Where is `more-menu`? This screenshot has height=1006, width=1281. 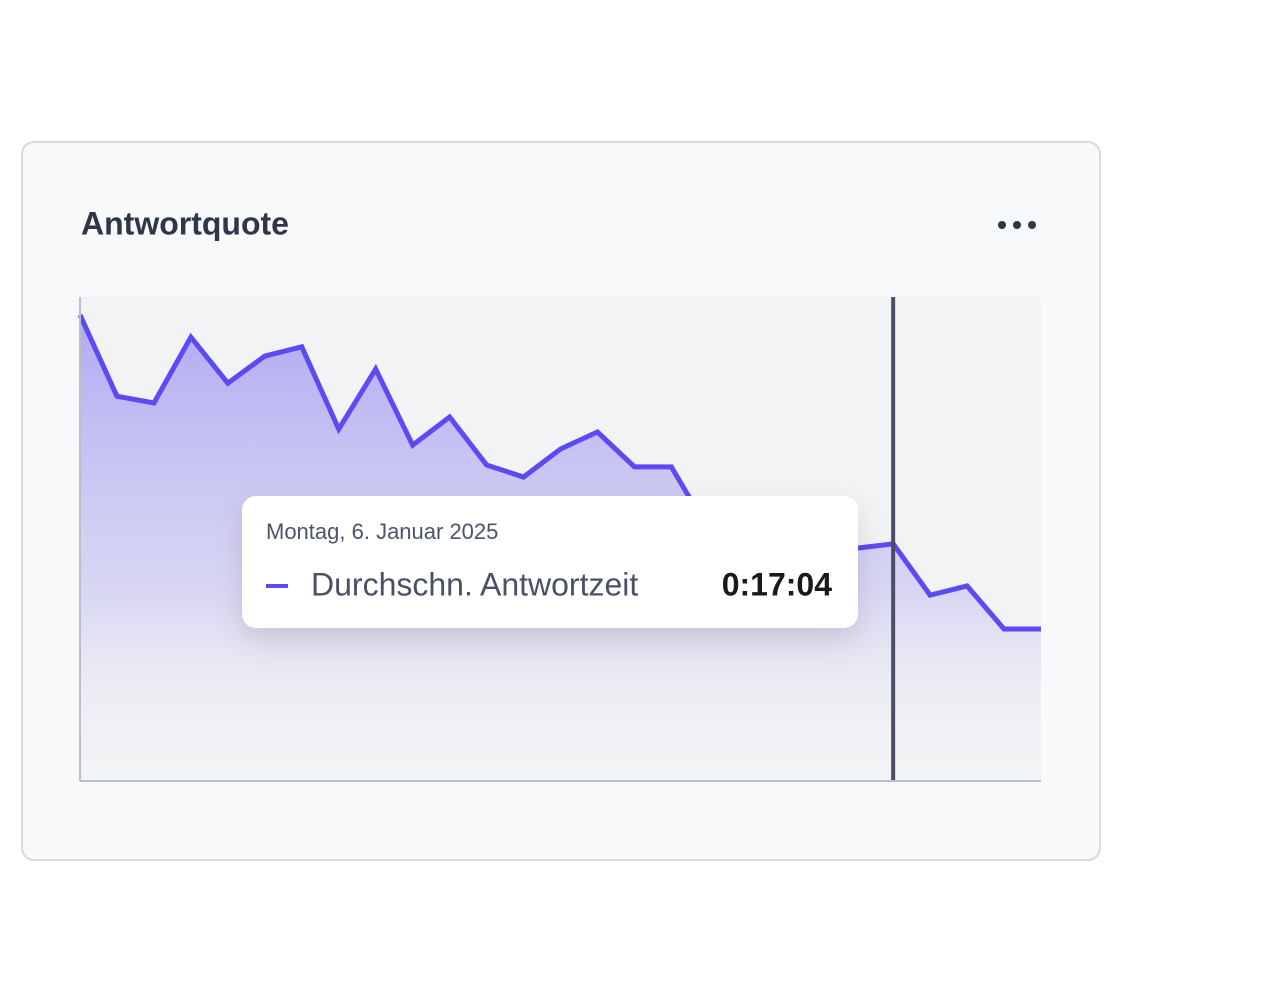
more-menu is located at coordinates (1017, 225).